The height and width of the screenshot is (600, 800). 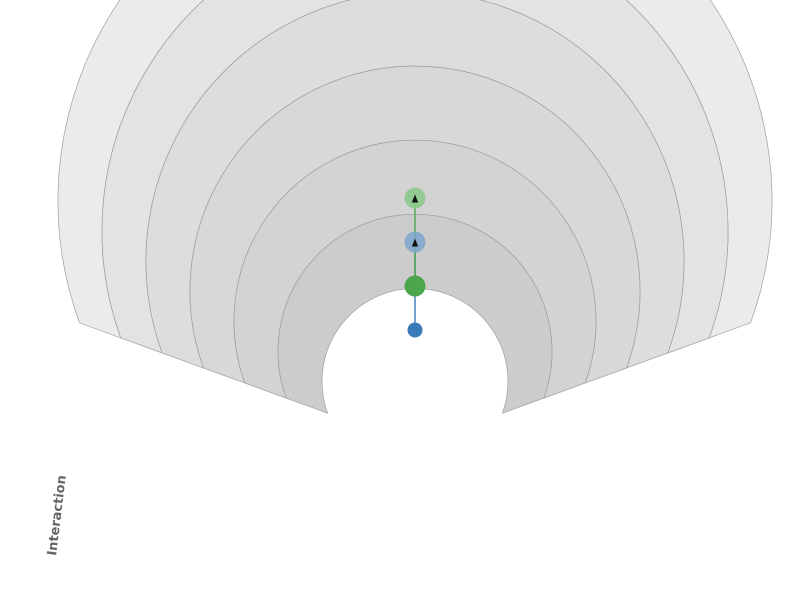 What do you see at coordinates (415, 330) in the screenshot?
I see `node-blue-start` at bounding box center [415, 330].